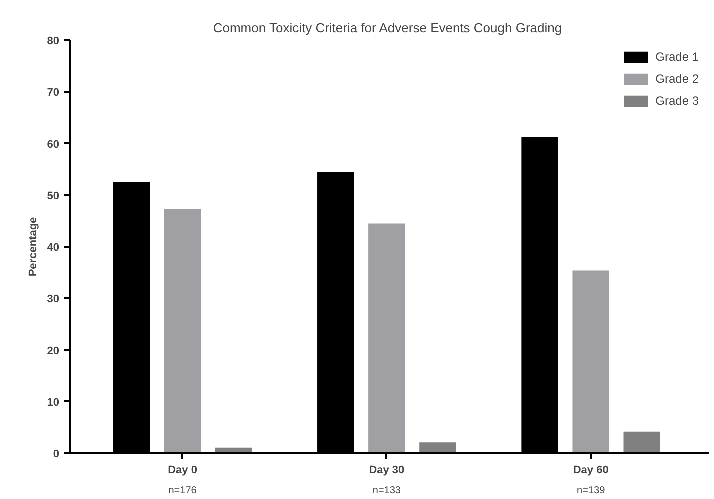 The width and height of the screenshot is (714, 499). I want to click on text: n=139, so click(591, 491).